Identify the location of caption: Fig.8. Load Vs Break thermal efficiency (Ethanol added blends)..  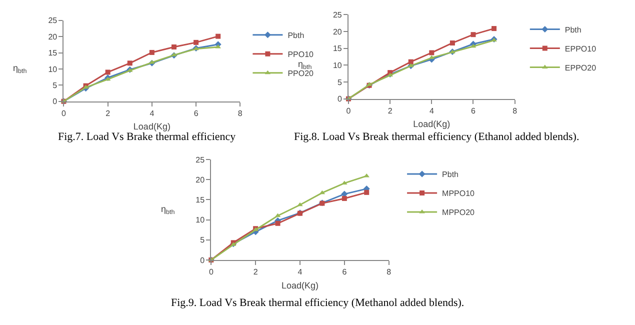
(437, 137).